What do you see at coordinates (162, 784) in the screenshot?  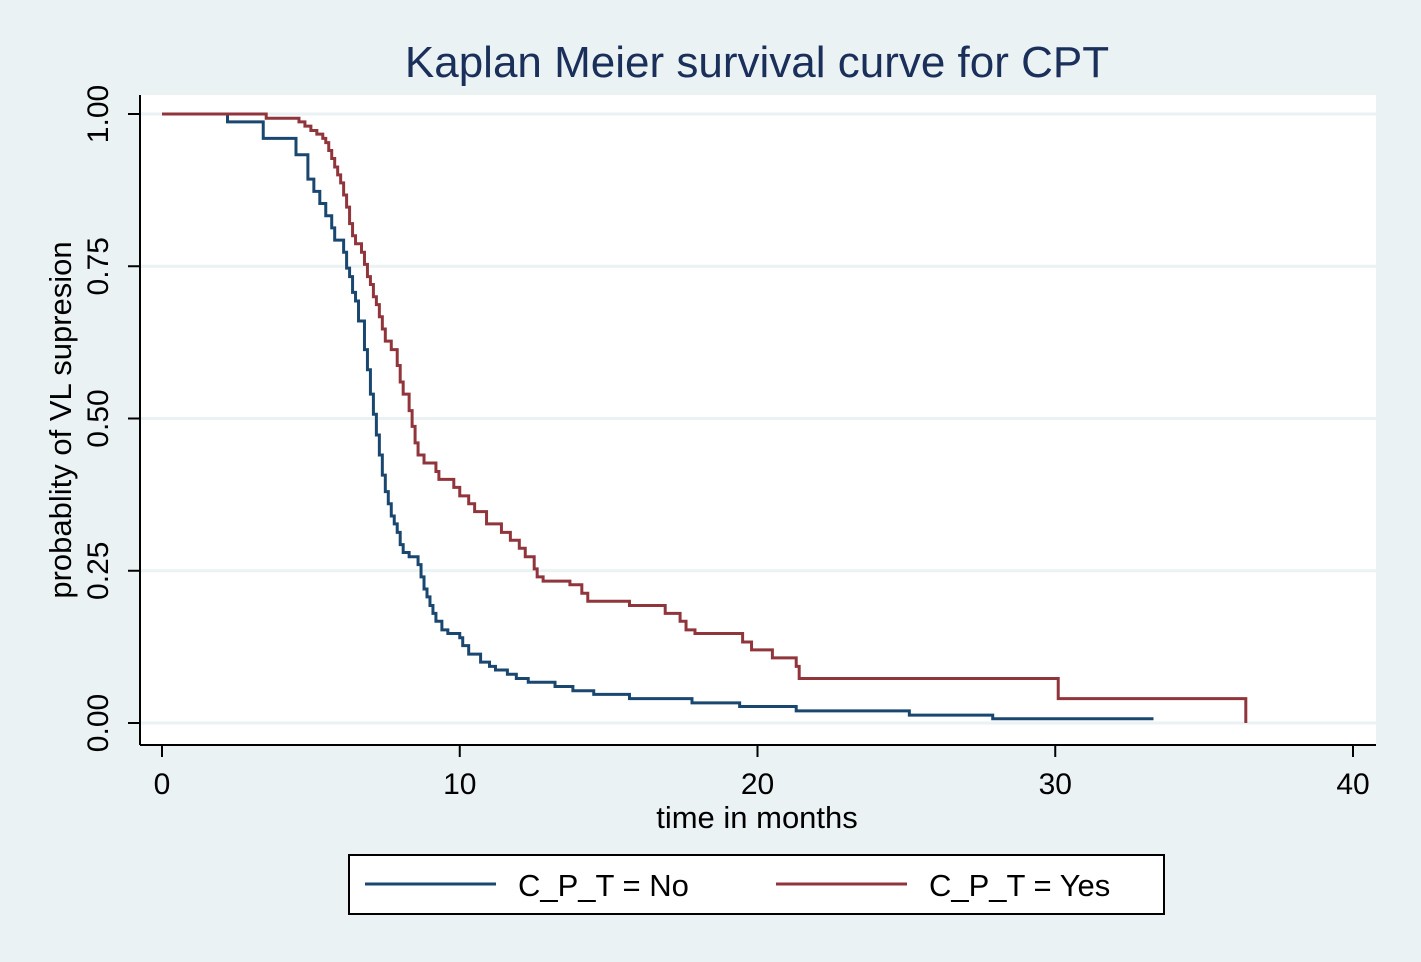 I see `x-tick-label: 0` at bounding box center [162, 784].